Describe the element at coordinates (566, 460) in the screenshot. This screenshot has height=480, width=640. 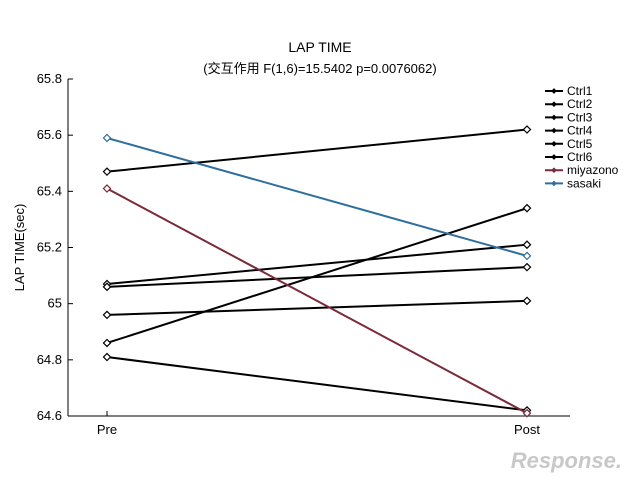
I see `watermark-logo: Response.` at that location.